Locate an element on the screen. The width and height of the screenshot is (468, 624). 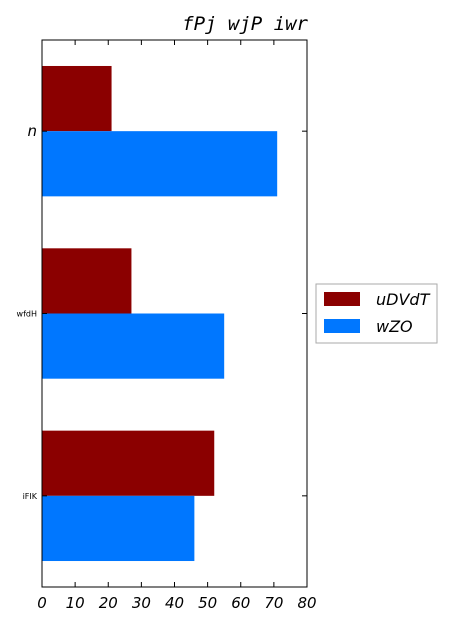
x-tick-label: 50 is located at coordinates (207, 603).